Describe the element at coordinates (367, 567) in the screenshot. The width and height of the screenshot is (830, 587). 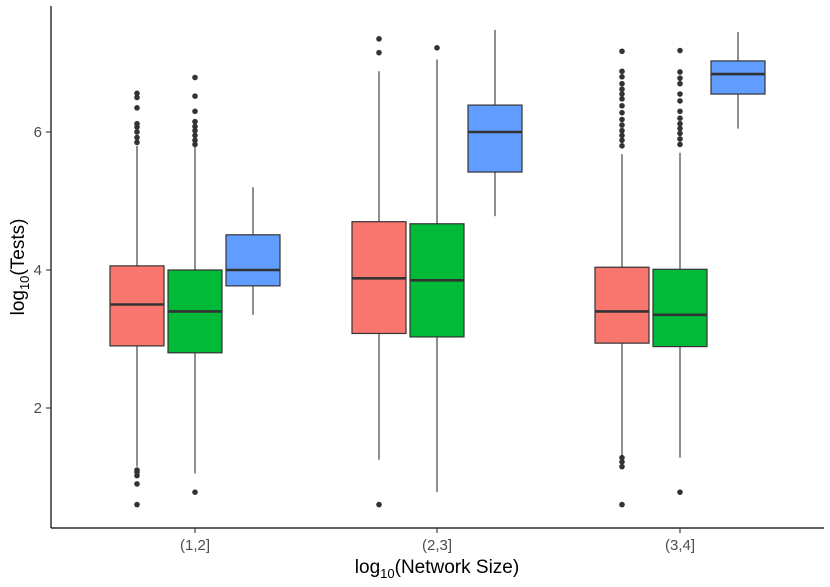
I see `x-axis-title-pre: log` at that location.